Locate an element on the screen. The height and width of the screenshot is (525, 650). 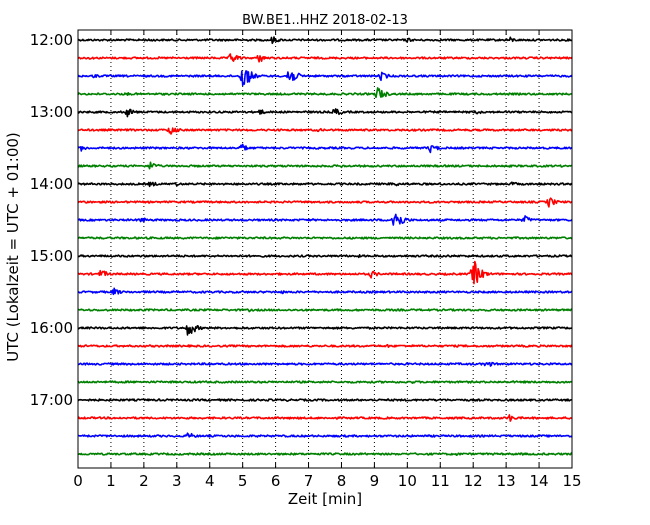
x-tick-label: 9 is located at coordinates (375, 481).